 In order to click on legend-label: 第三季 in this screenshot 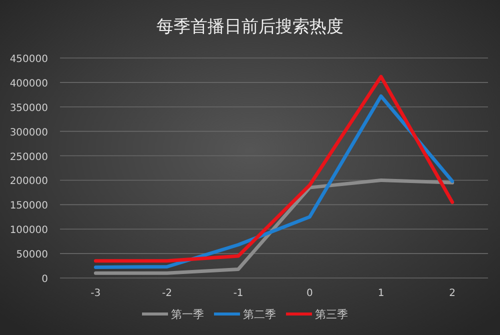, I will do `click(331, 314)`.